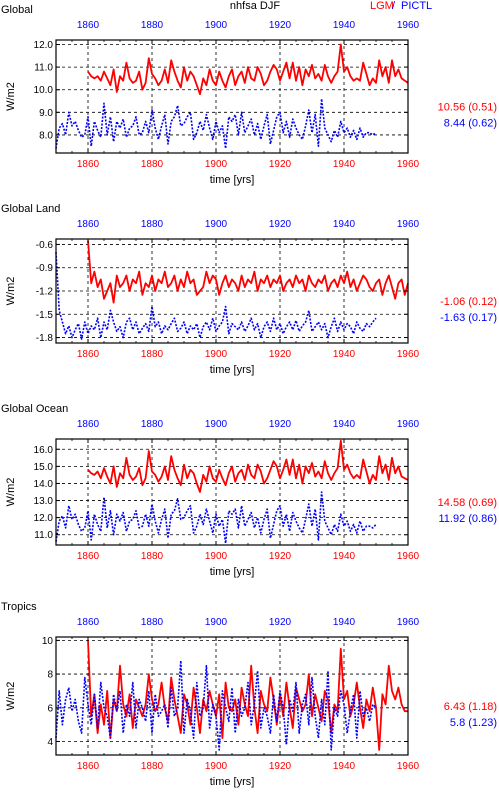  What do you see at coordinates (44, 484) in the screenshot?
I see `y-tick-label: 14.0` at bounding box center [44, 484].